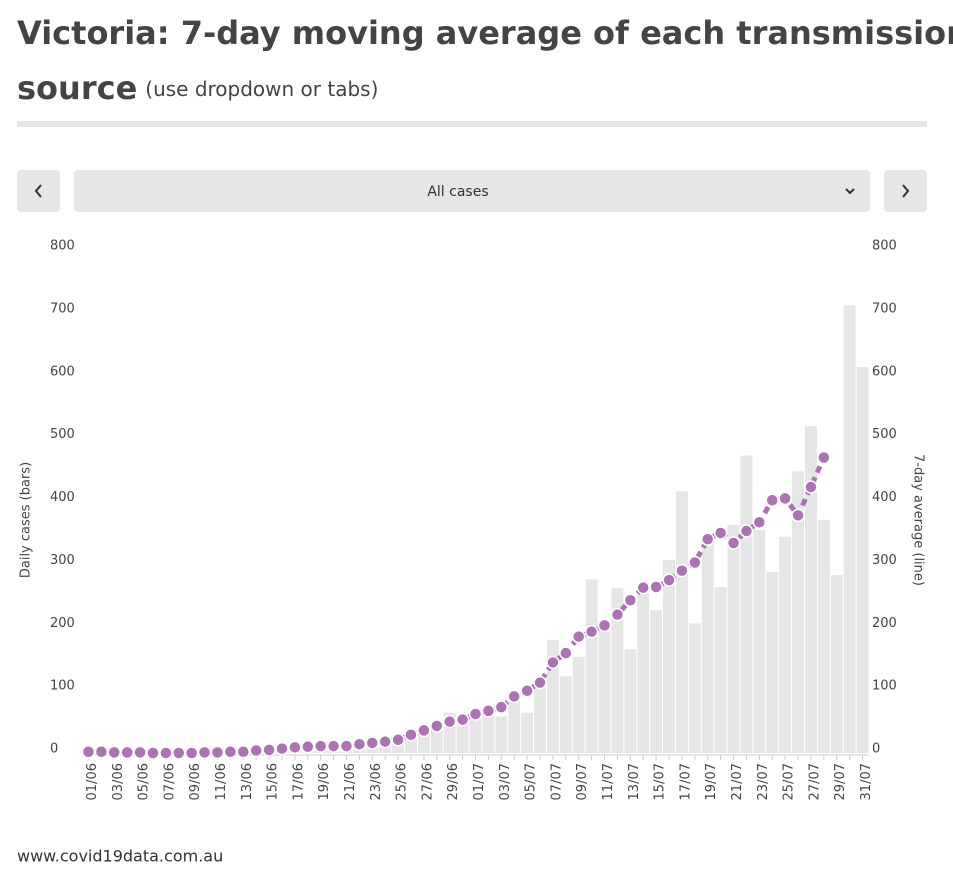  Describe the element at coordinates (457, 192) in the screenshot. I see `dropdown-label: All cases` at that location.